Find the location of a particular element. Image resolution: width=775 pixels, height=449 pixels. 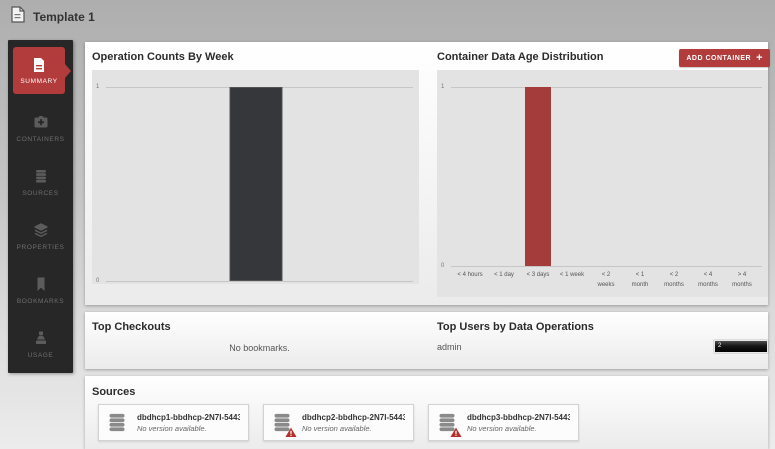

no-bookmarks-message: No bookmarks. is located at coordinates (259, 348).